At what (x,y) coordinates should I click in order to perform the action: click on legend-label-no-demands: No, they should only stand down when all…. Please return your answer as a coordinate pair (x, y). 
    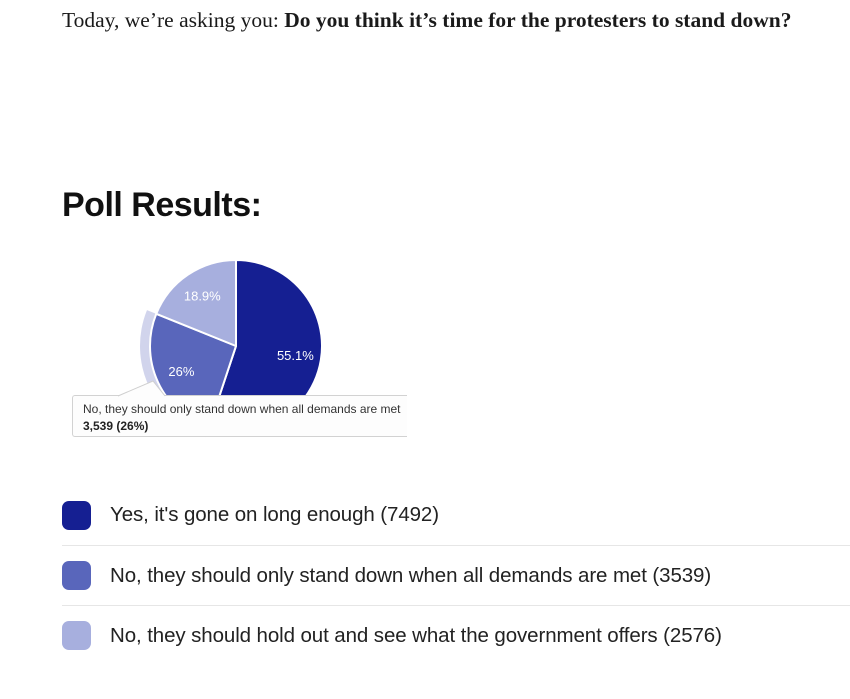
    Looking at the image, I should click on (411, 575).